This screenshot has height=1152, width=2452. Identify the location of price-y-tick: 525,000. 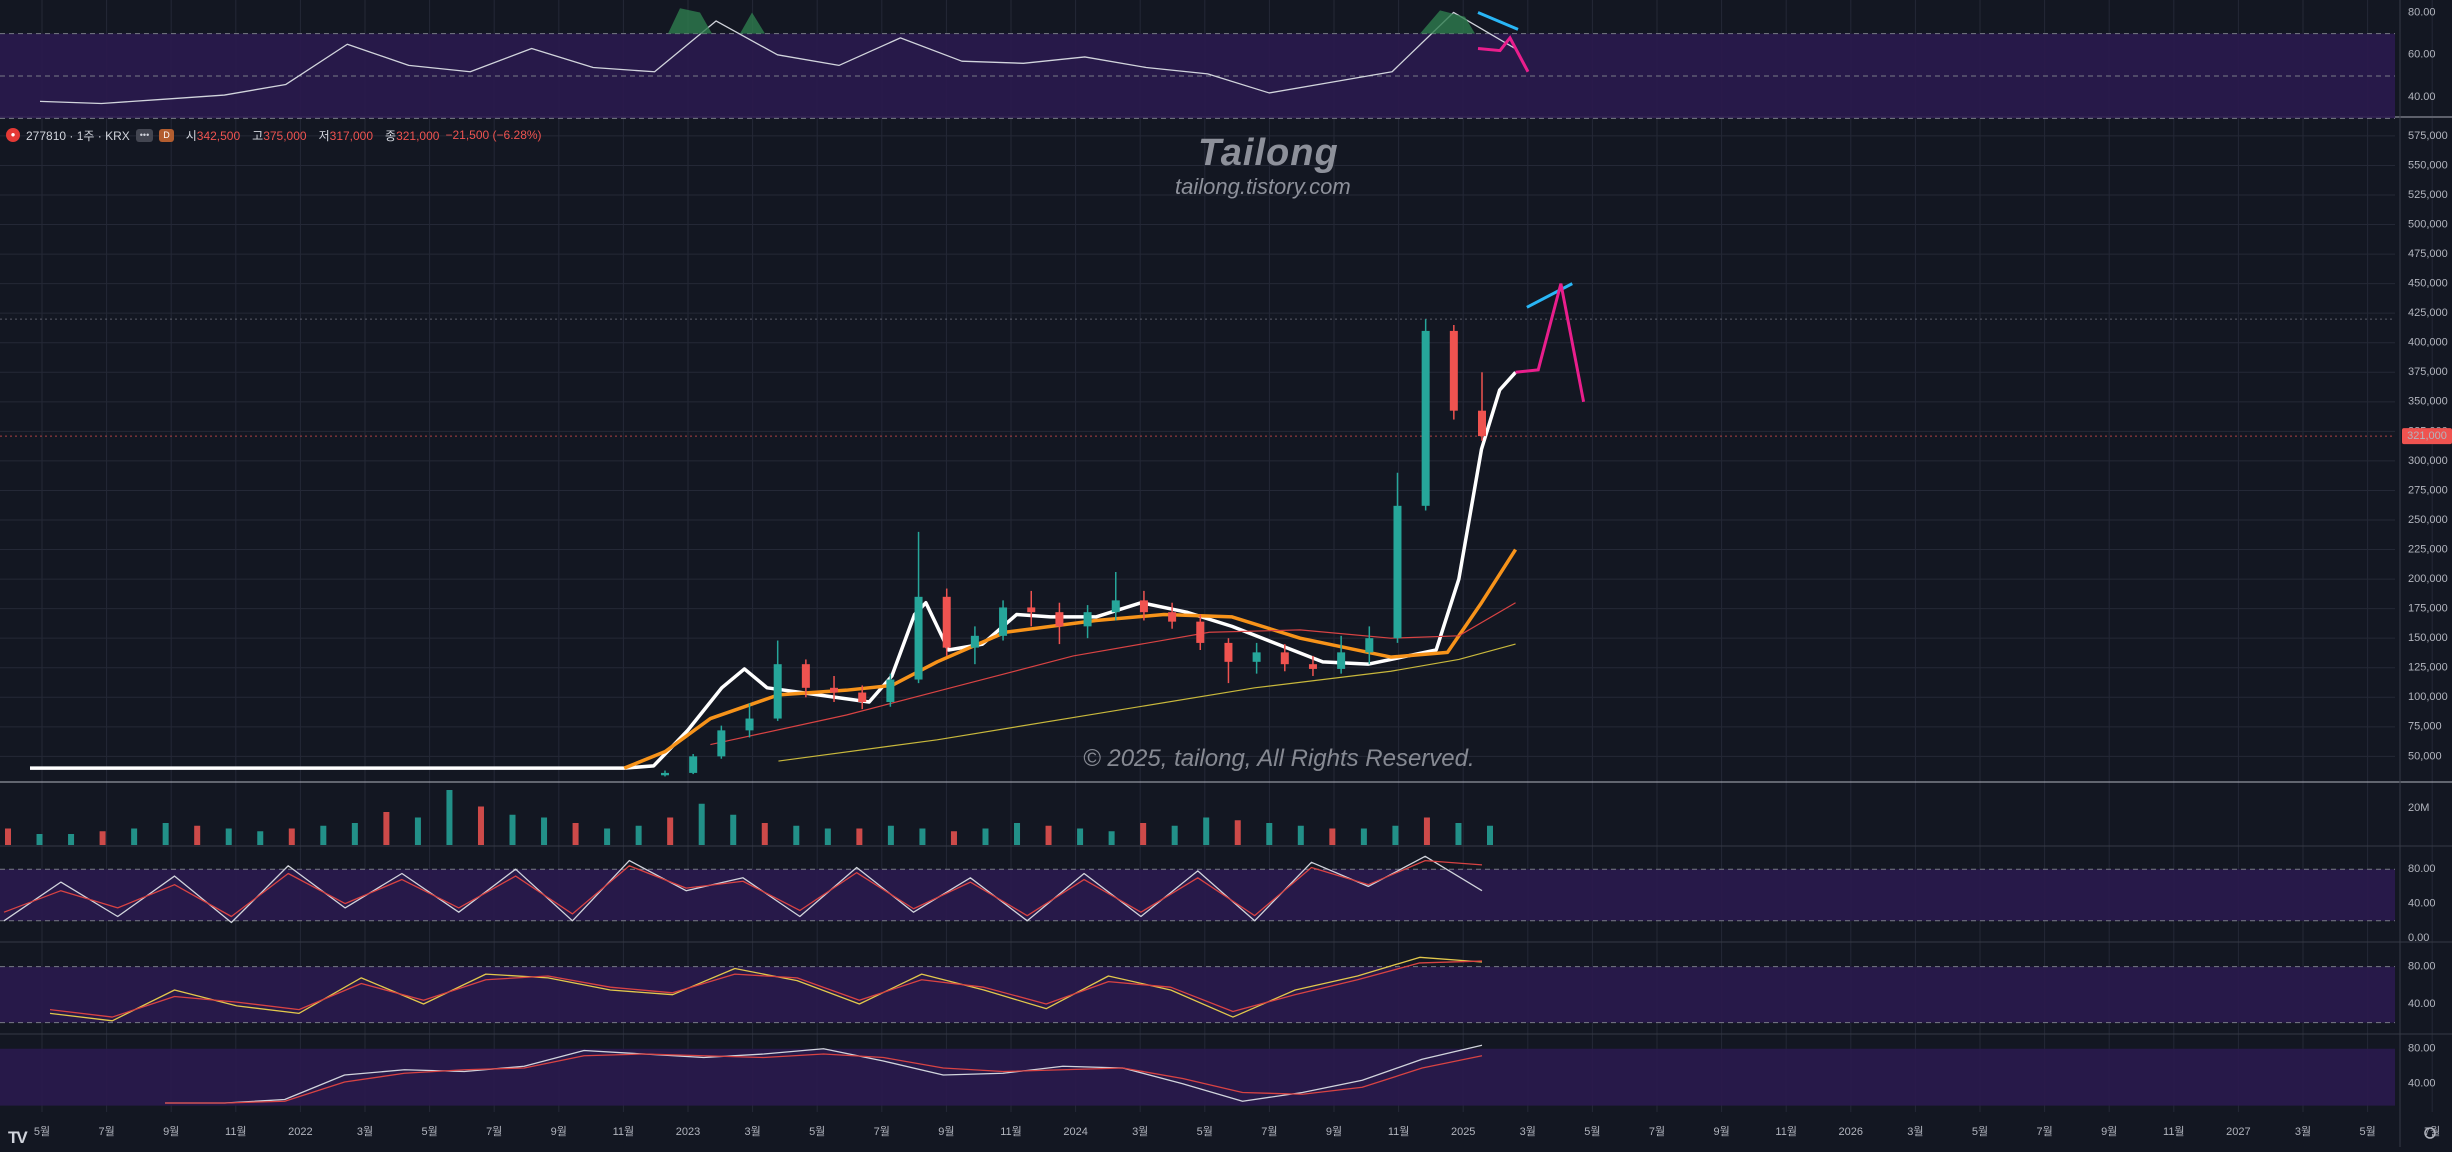
(2428, 195).